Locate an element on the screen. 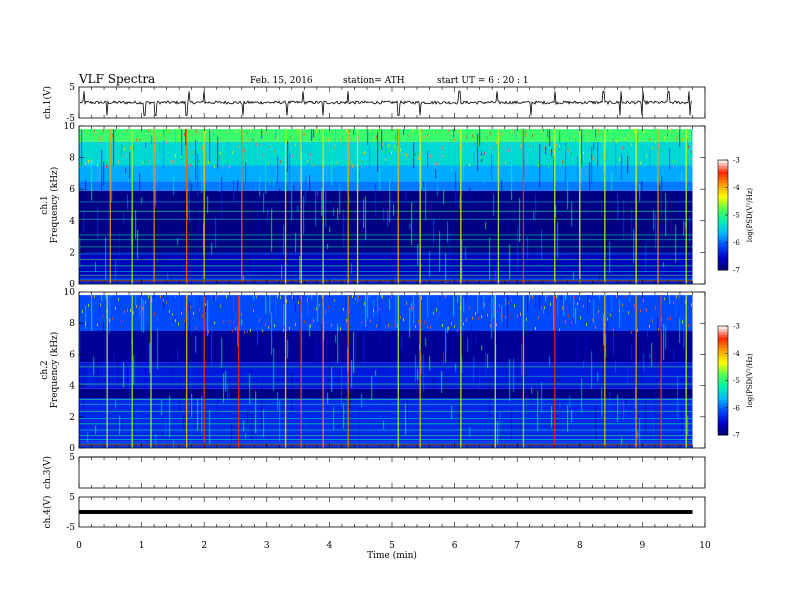 The image size is (792, 612). ch4-waveform-panel: 5 -5 ch.4(V) is located at coordinates (374, 513).